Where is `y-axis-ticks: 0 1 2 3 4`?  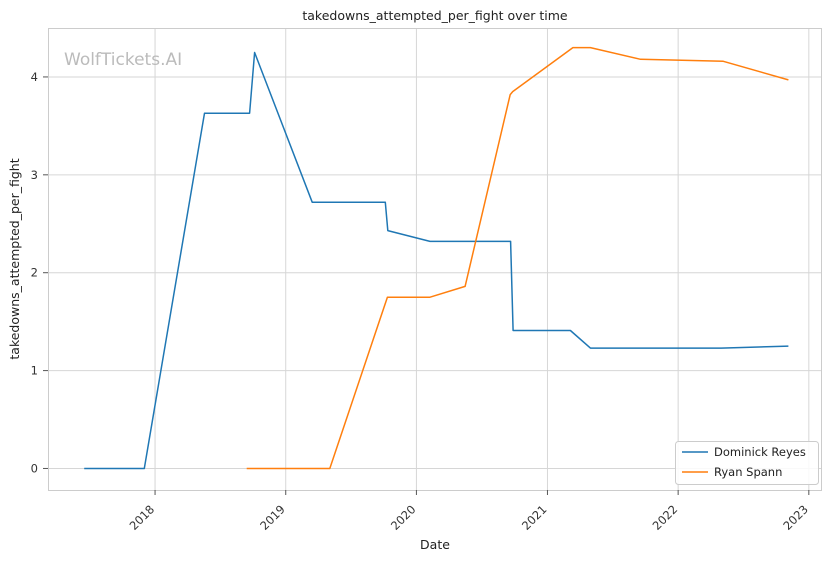 y-axis-ticks: 0 1 2 3 4 is located at coordinates (39, 272).